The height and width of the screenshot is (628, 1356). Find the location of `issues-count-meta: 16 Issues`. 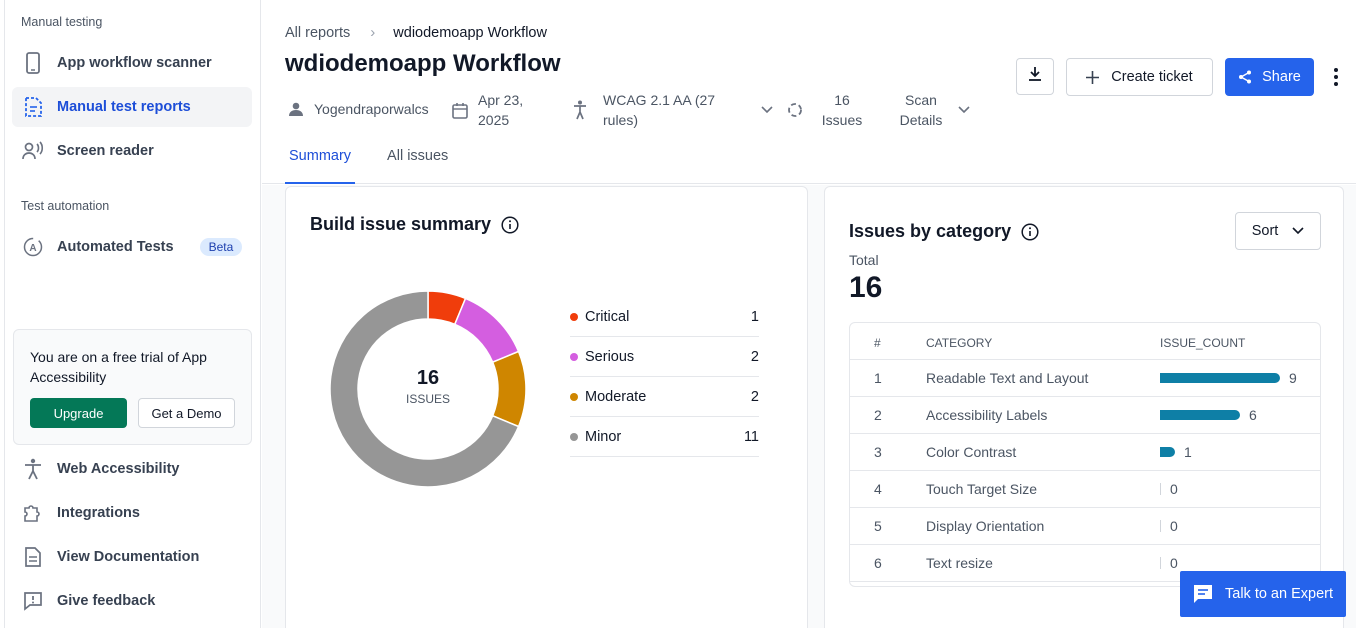

issues-count-meta: 16 Issues is located at coordinates (827, 110).